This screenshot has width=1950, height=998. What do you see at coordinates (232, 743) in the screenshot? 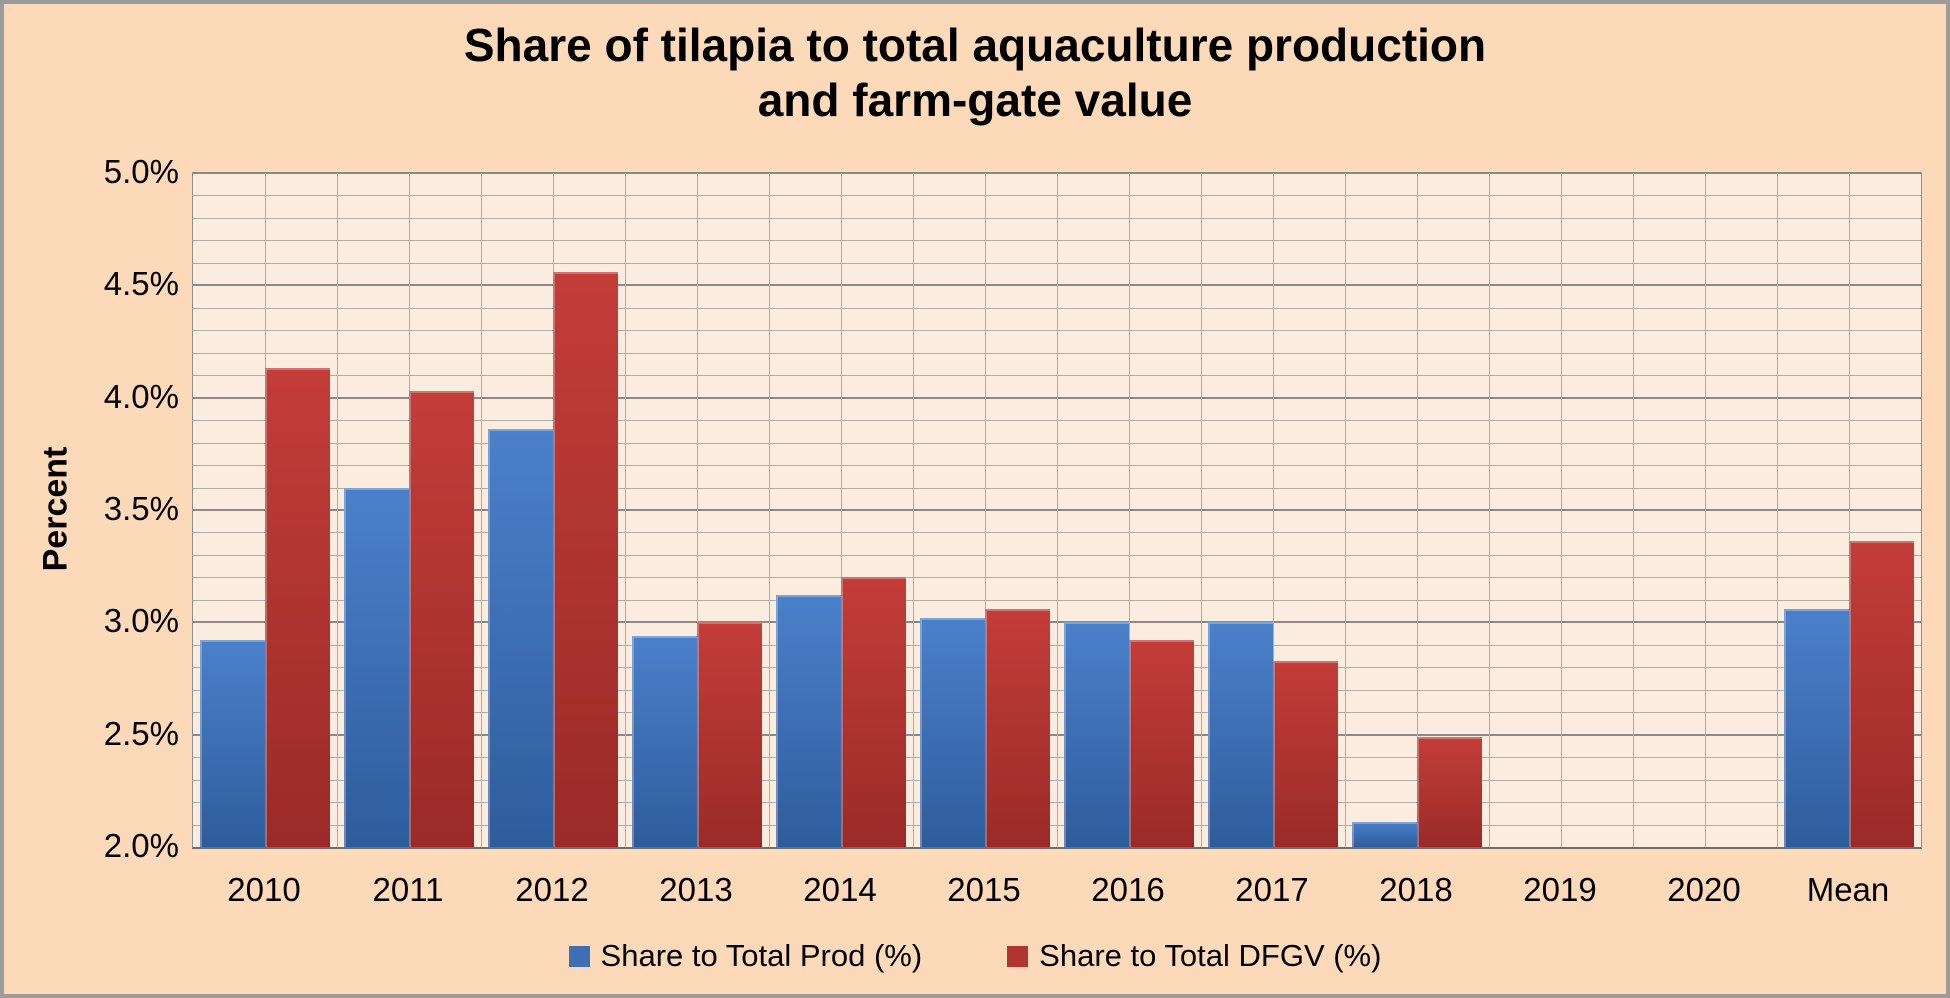
I see `bar-prod-2010` at bounding box center [232, 743].